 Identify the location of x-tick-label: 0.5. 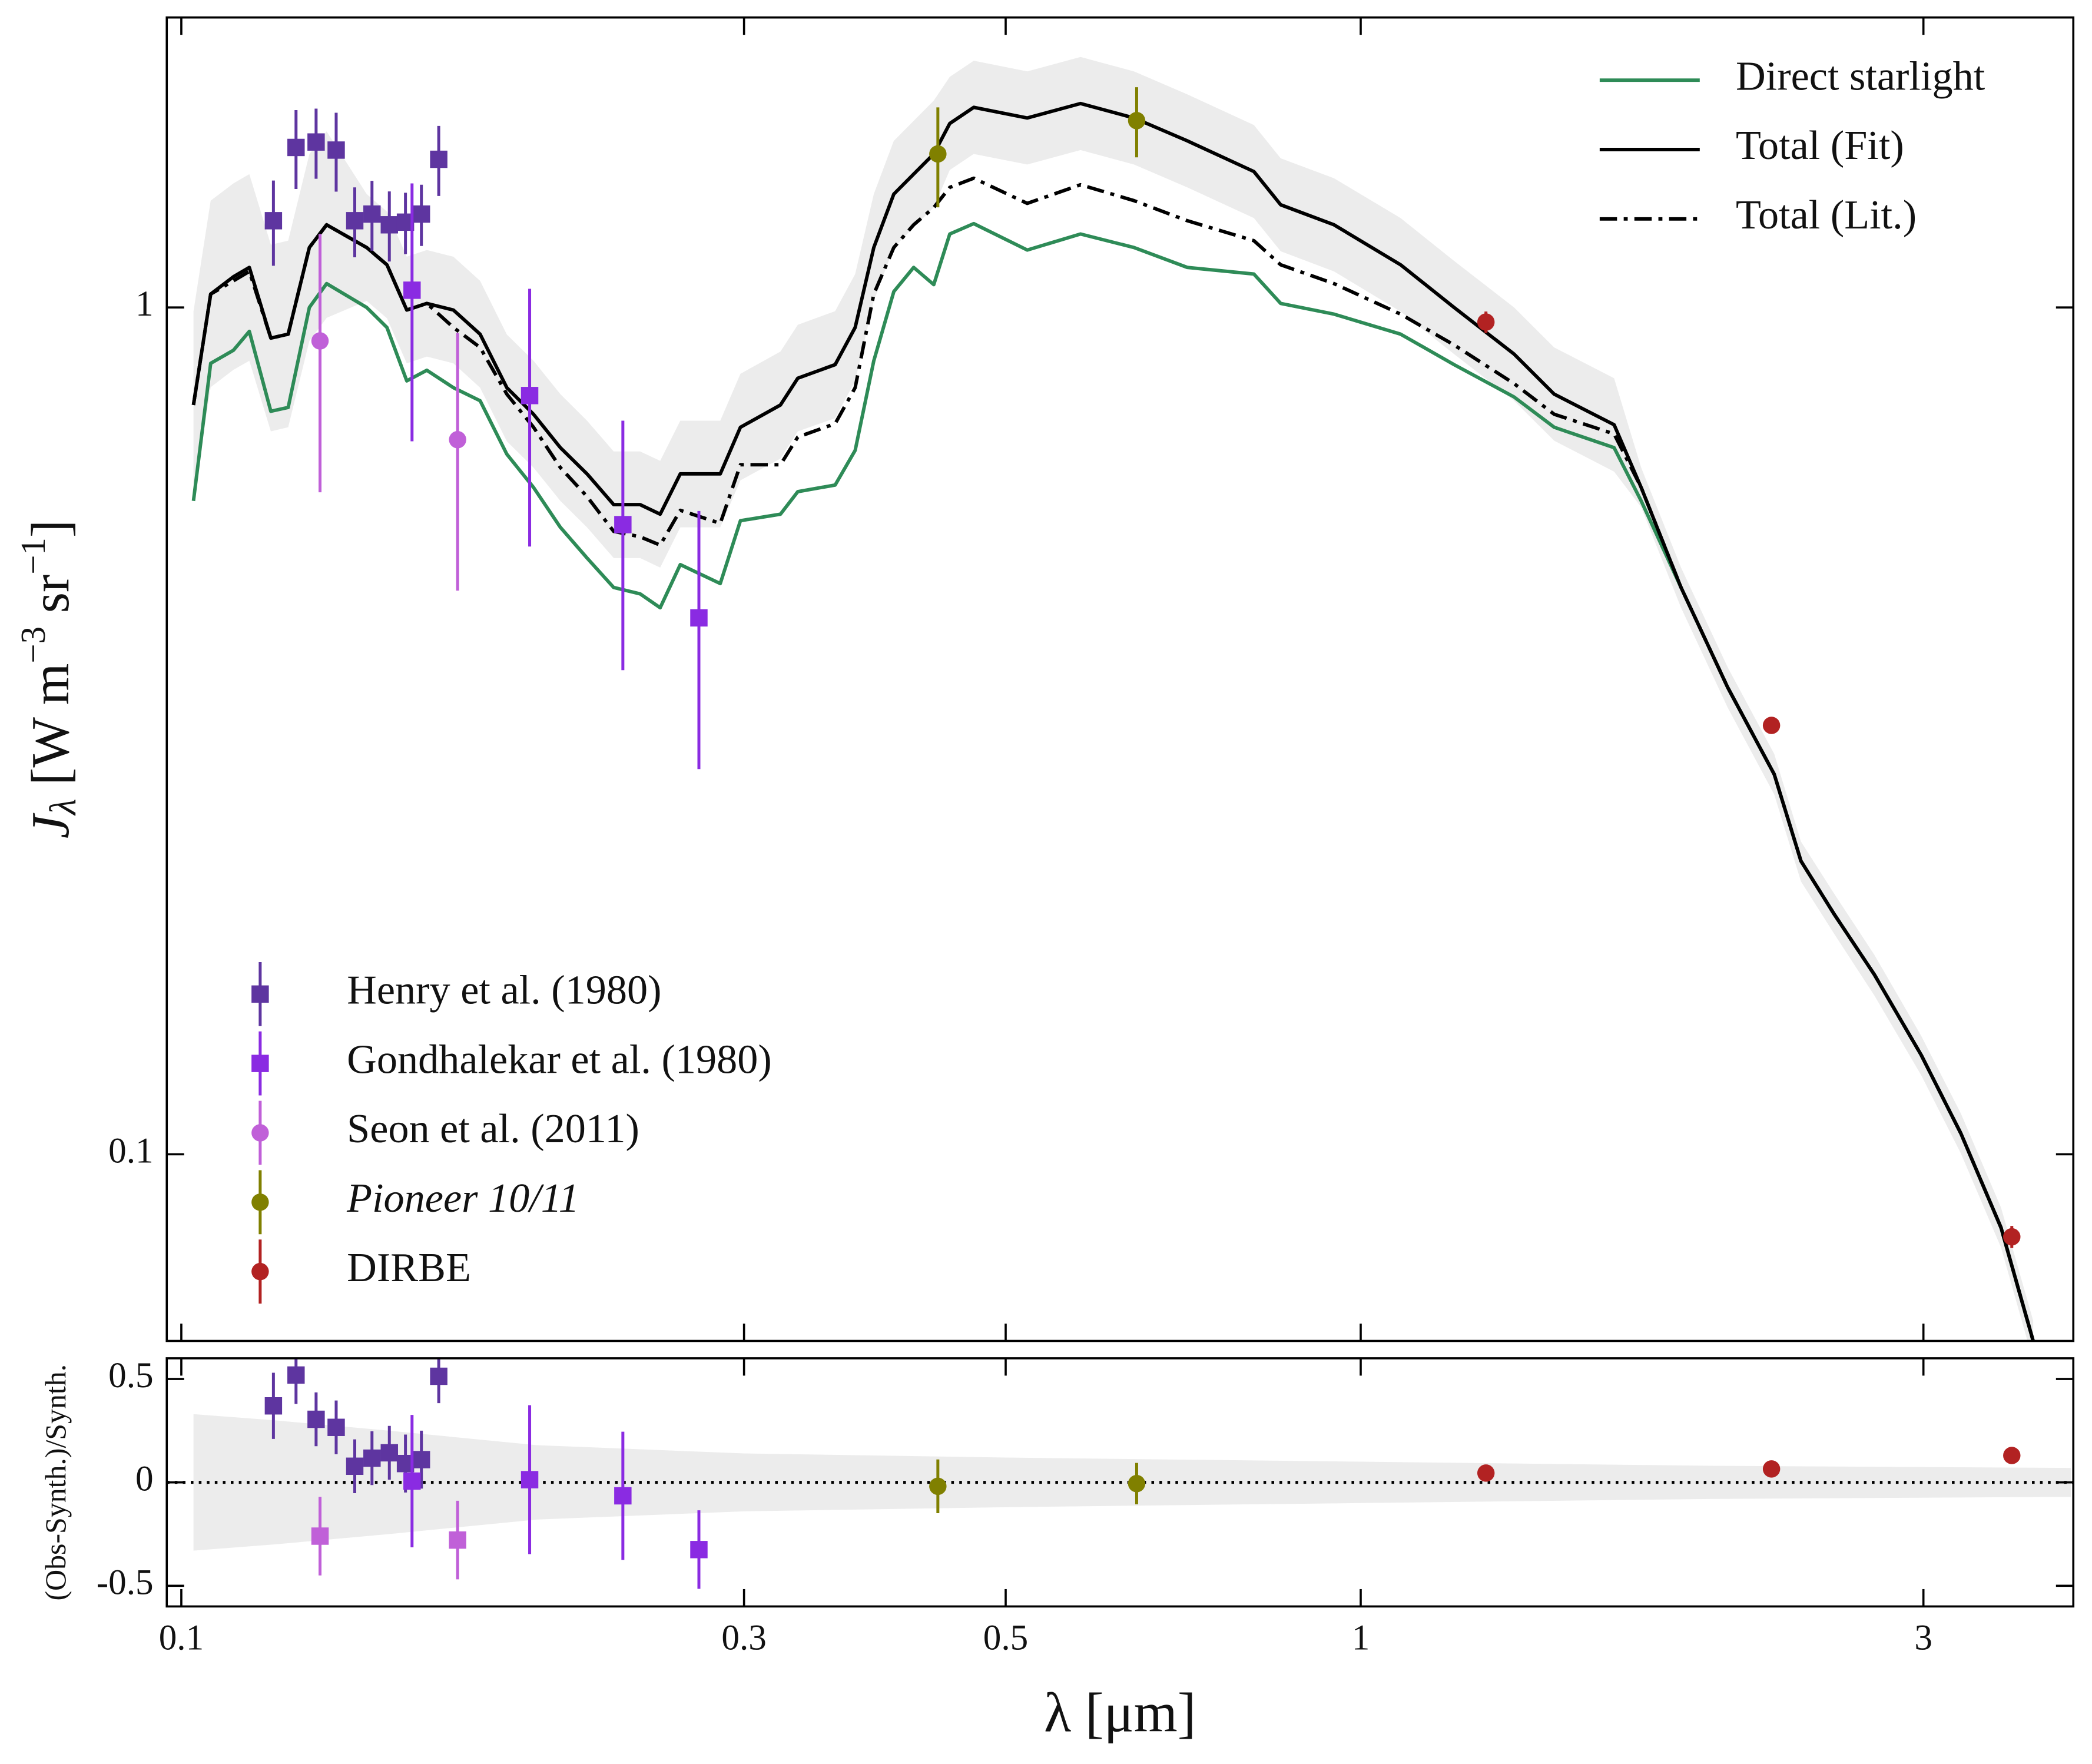
(1006, 1637).